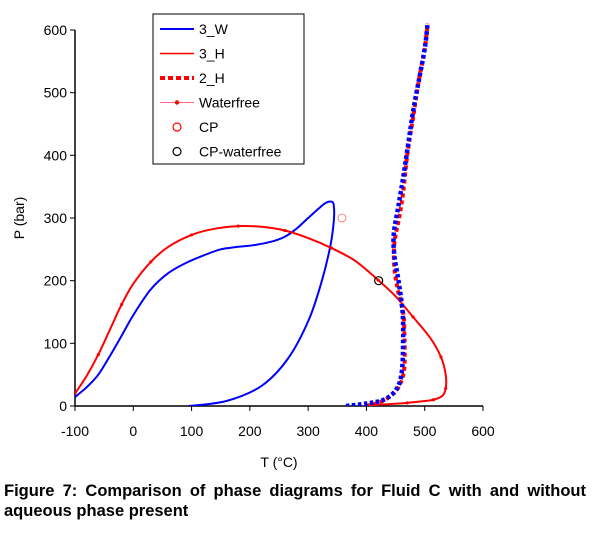 This screenshot has width=600, height=546. I want to click on y-tick-label: 100, so click(56, 343).